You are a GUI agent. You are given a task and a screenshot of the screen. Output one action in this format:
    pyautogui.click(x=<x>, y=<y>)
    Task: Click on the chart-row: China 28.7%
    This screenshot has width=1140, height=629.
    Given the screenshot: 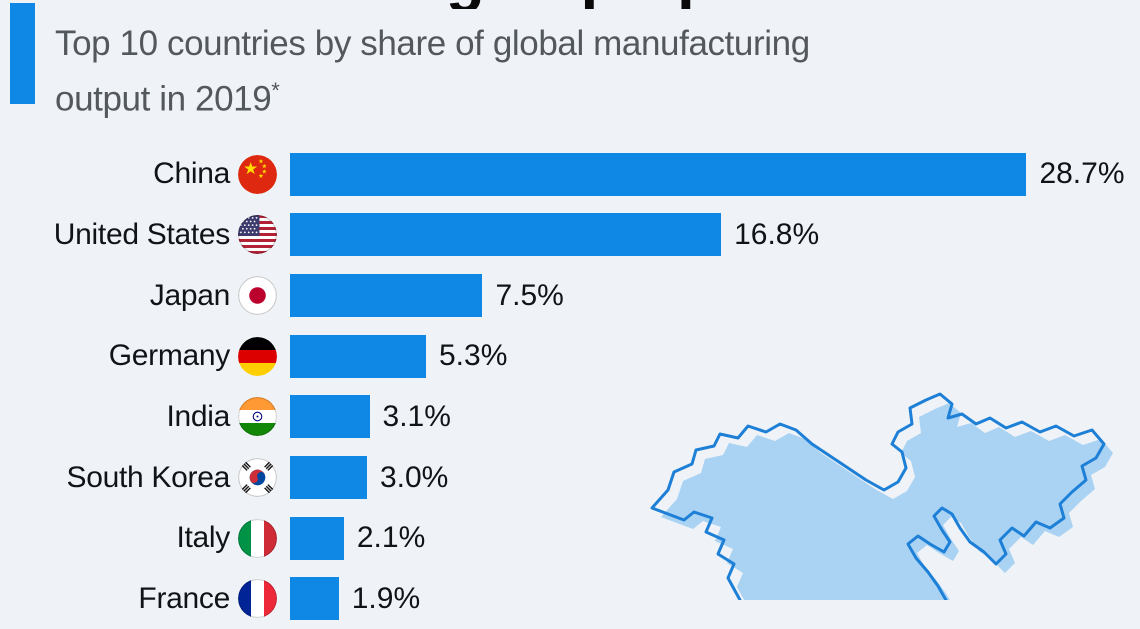 What is the action you would take?
    pyautogui.click(x=570, y=174)
    